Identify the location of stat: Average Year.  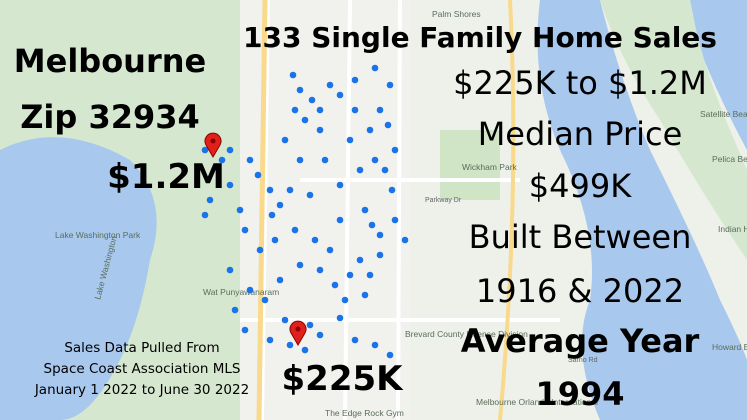
(580, 341).